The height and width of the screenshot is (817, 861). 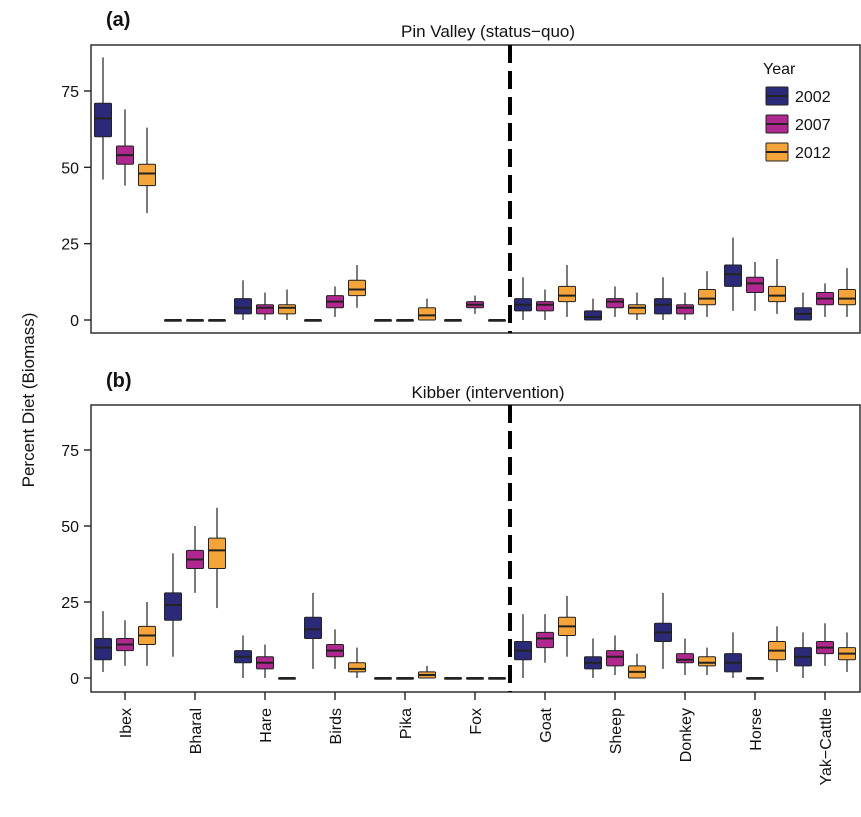 What do you see at coordinates (70, 451) in the screenshot?
I see `panel-b-y-tick-label-75: 75` at bounding box center [70, 451].